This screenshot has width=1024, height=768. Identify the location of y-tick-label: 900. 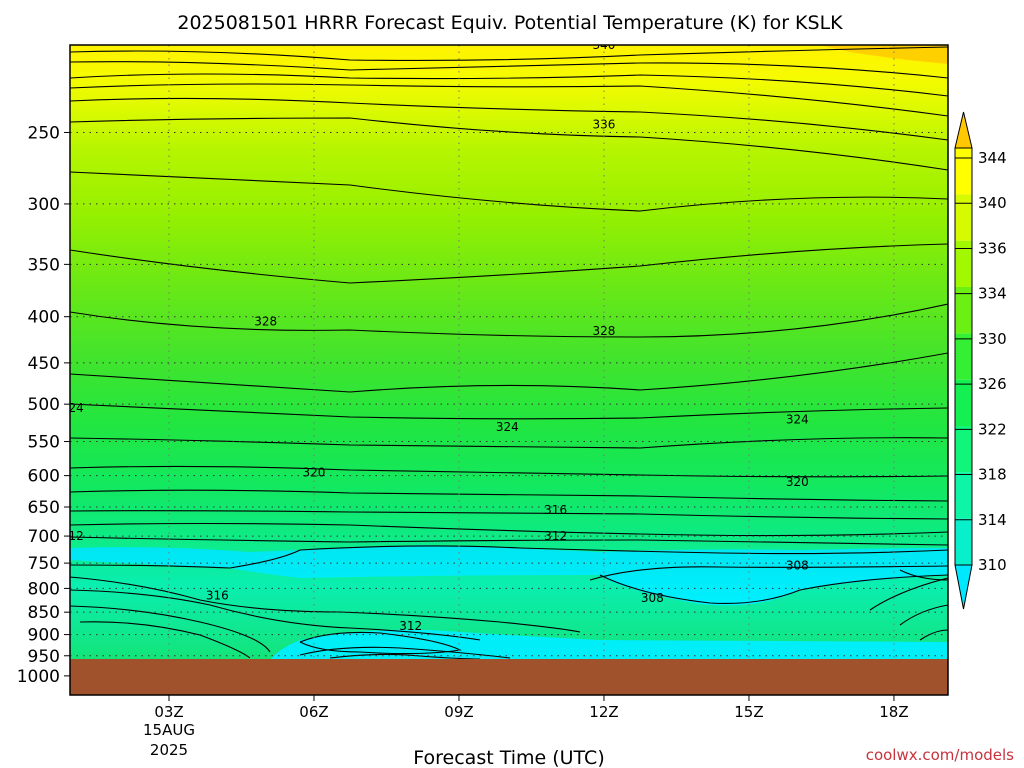
(44, 636).